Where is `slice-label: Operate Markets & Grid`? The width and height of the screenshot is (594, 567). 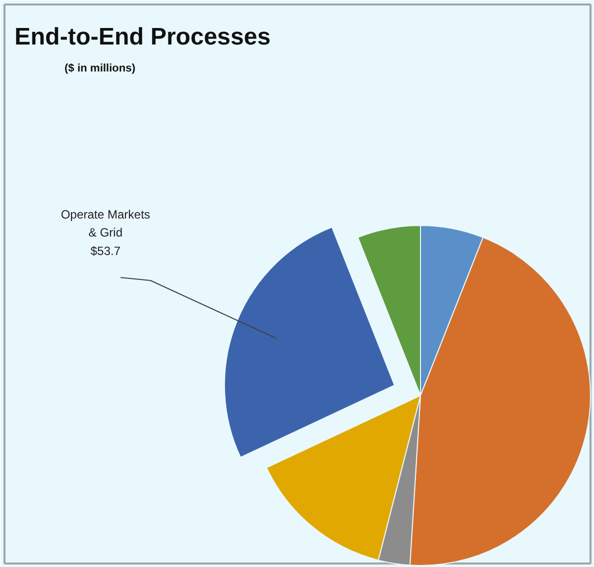 slice-label: Operate Markets & Grid is located at coordinates (105, 224).